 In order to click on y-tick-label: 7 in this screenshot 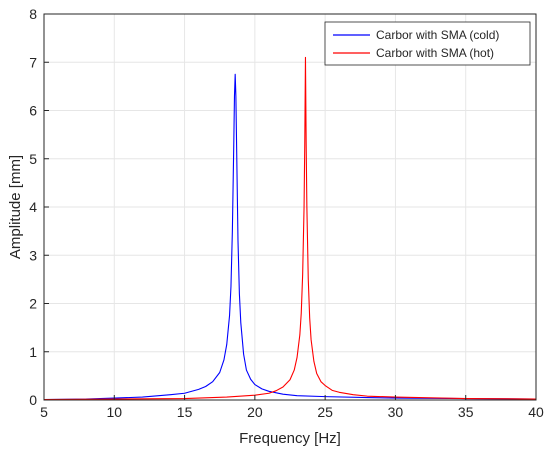, I will do `click(33, 62)`.